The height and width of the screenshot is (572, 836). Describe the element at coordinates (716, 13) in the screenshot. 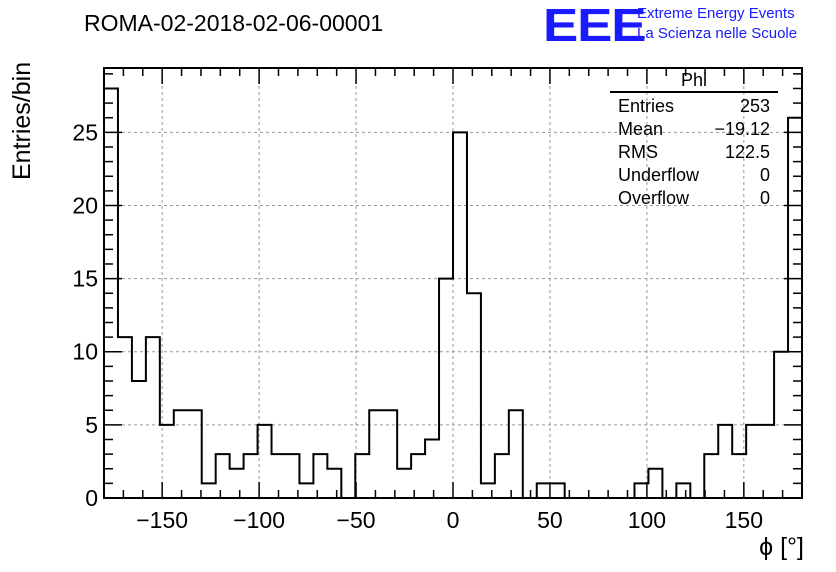

I see `logo-line-1: Extreme Energy Events` at that location.